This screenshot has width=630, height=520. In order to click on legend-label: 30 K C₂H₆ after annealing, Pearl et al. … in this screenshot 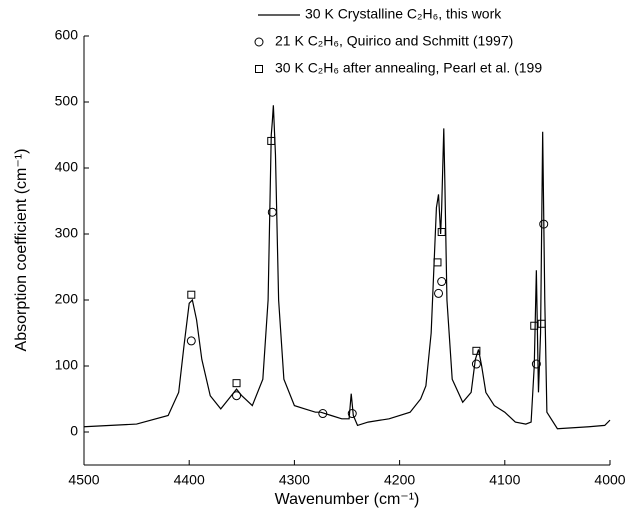, I will do `click(408, 68)`.